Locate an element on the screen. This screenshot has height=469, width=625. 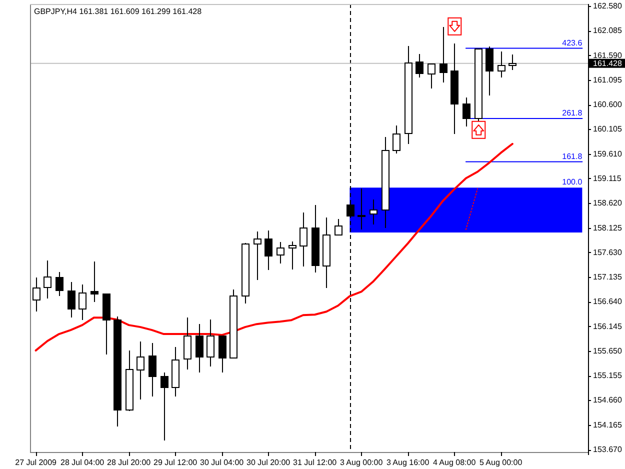
series-label: 161.8 is located at coordinates (572, 156).